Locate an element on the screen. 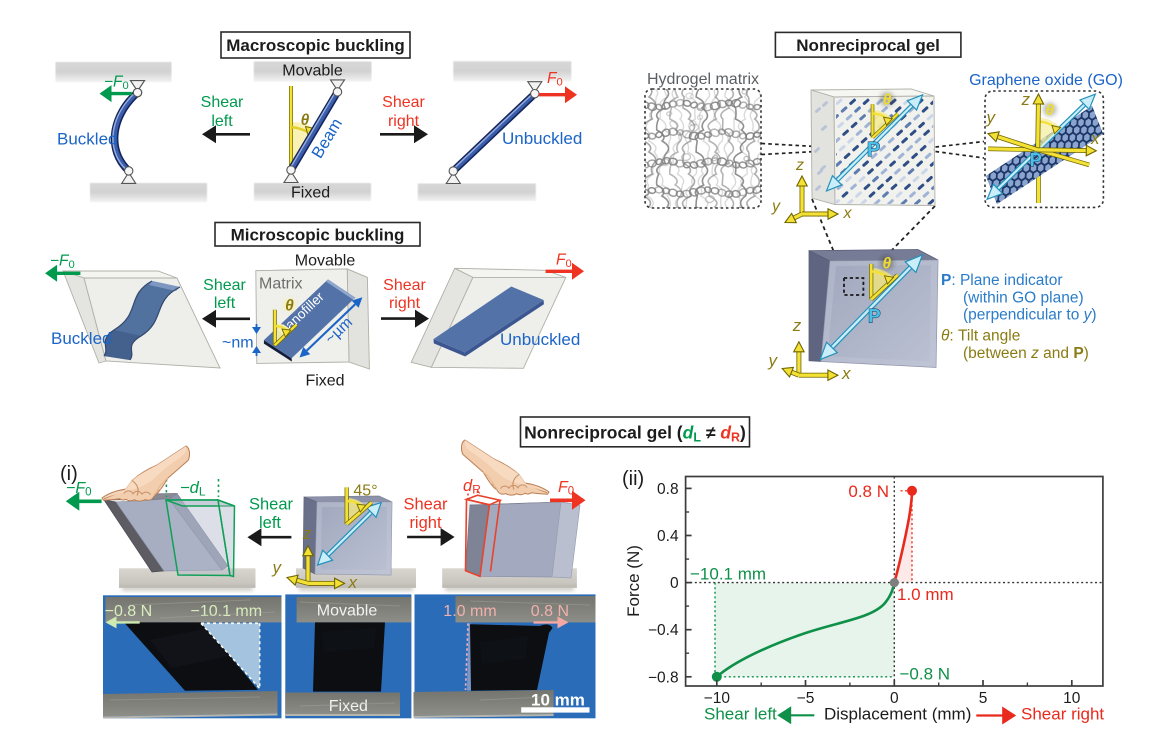  svg-text: Nonreciprocal gel is located at coordinates (868, 45).